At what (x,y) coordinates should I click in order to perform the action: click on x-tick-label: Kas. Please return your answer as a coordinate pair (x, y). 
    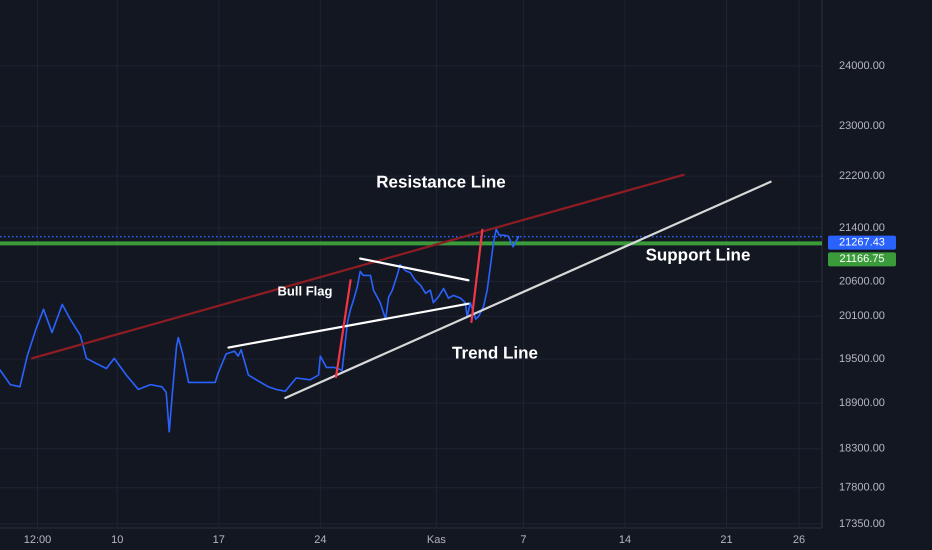
    Looking at the image, I should click on (436, 540).